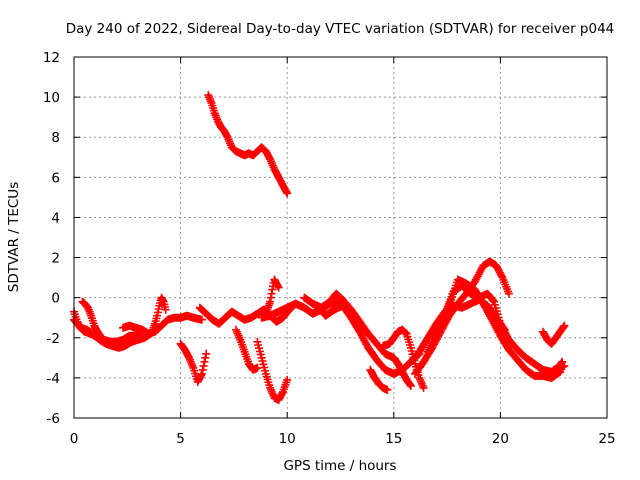 This screenshot has height=480, width=640. I want to click on series-arc-l, so click(272, 296).